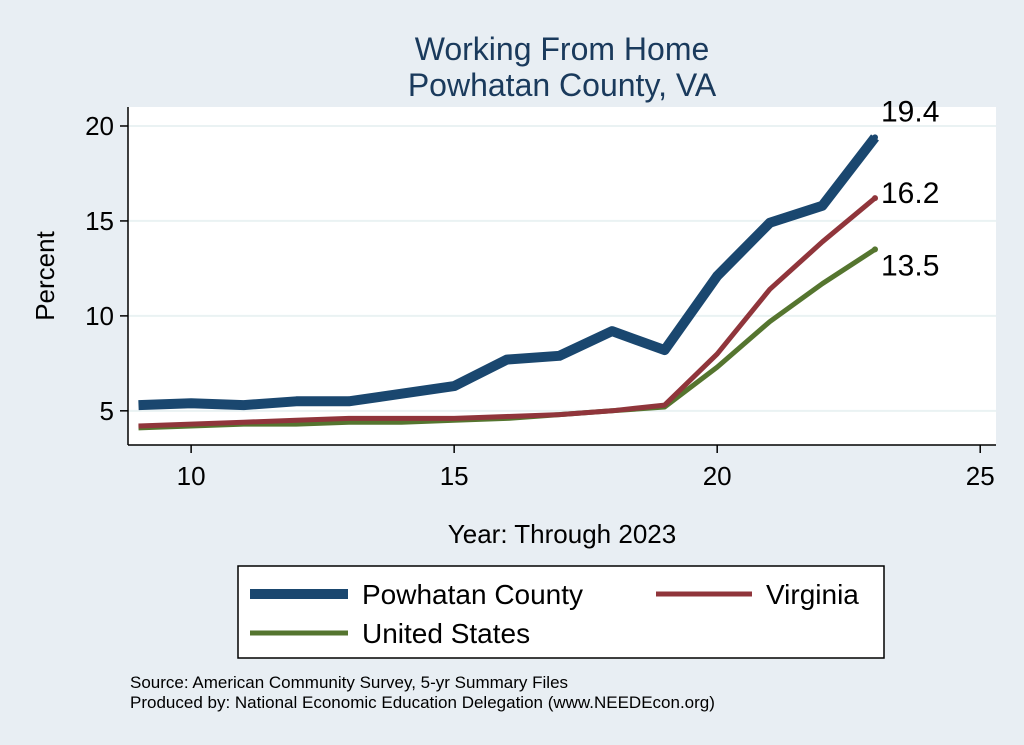  I want to click on end-point-virginia, so click(875, 198).